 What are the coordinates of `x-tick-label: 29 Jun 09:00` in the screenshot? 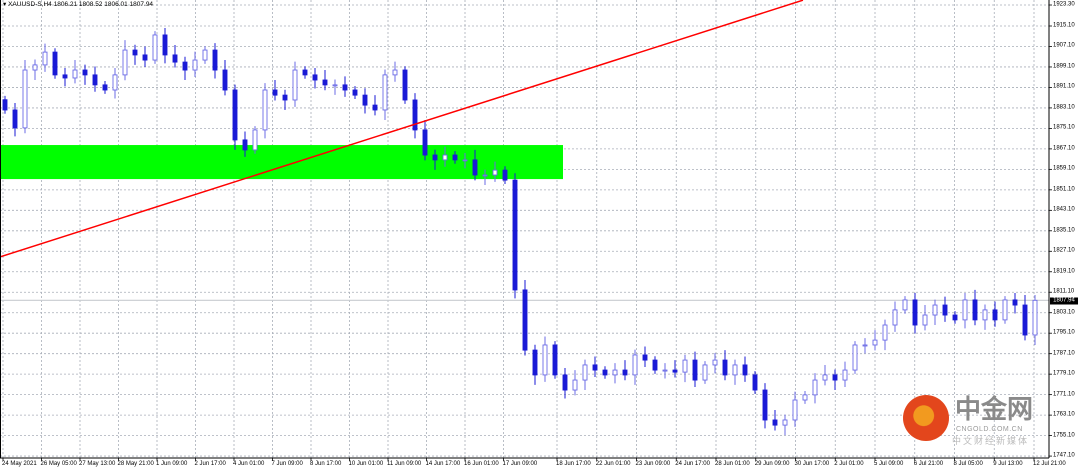 It's located at (772, 464).